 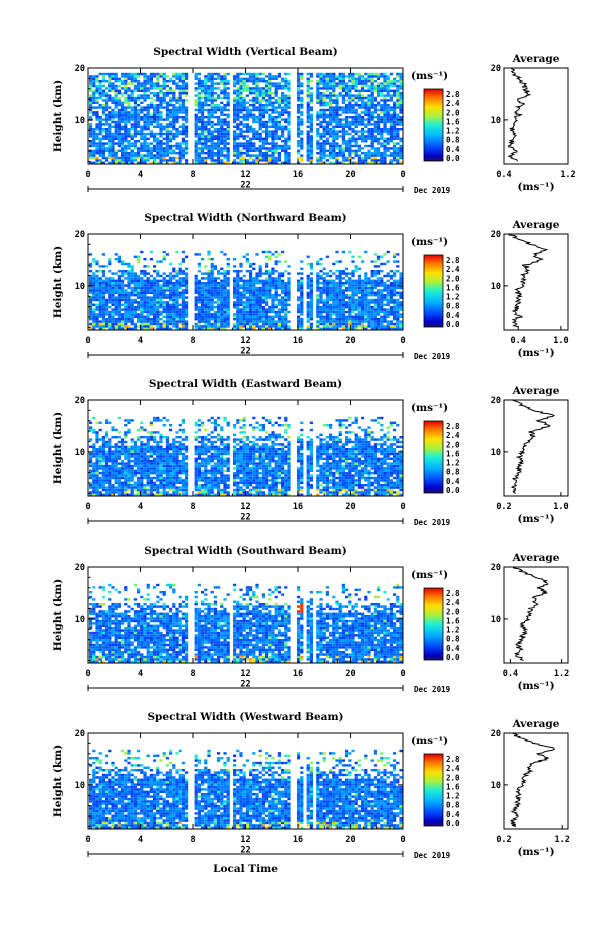 What do you see at coordinates (433, 291) in the screenshot?
I see `colorbar` at bounding box center [433, 291].